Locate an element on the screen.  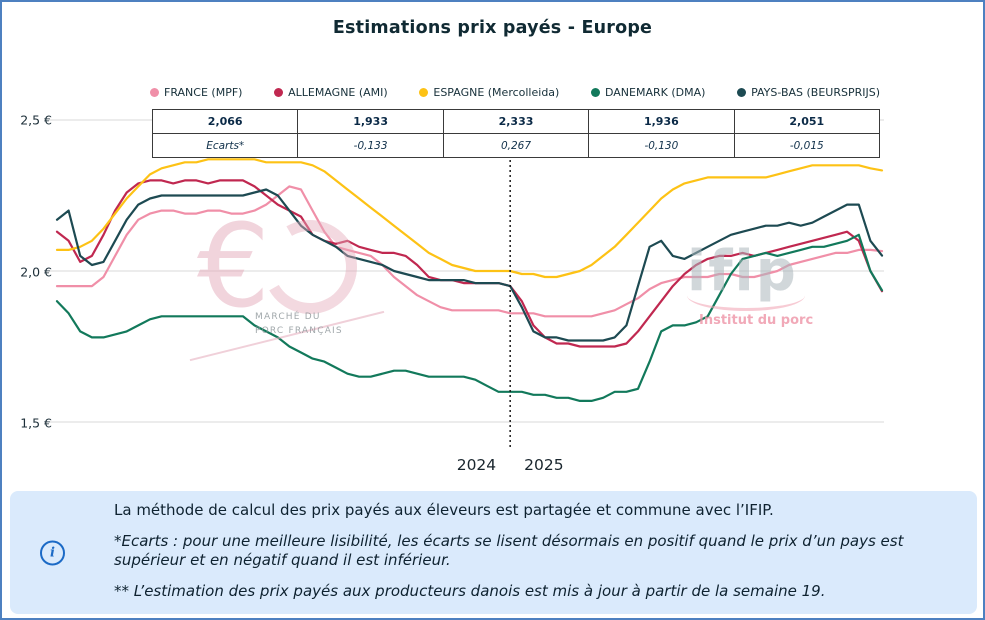
legend-item-allemagne: ALLEMAGNE (AMI) is located at coordinates (331, 92).